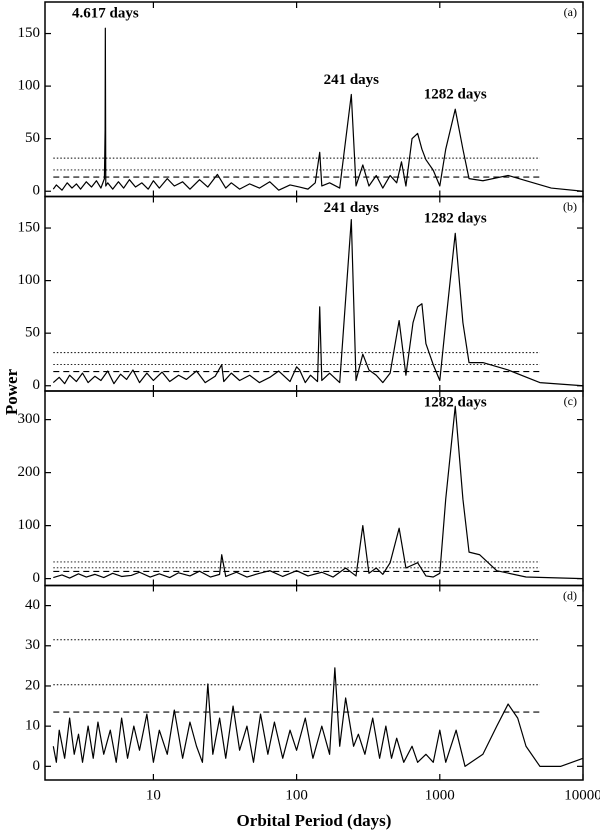 The image size is (600, 839). I want to click on y-tick-label: 20, so click(32, 685).